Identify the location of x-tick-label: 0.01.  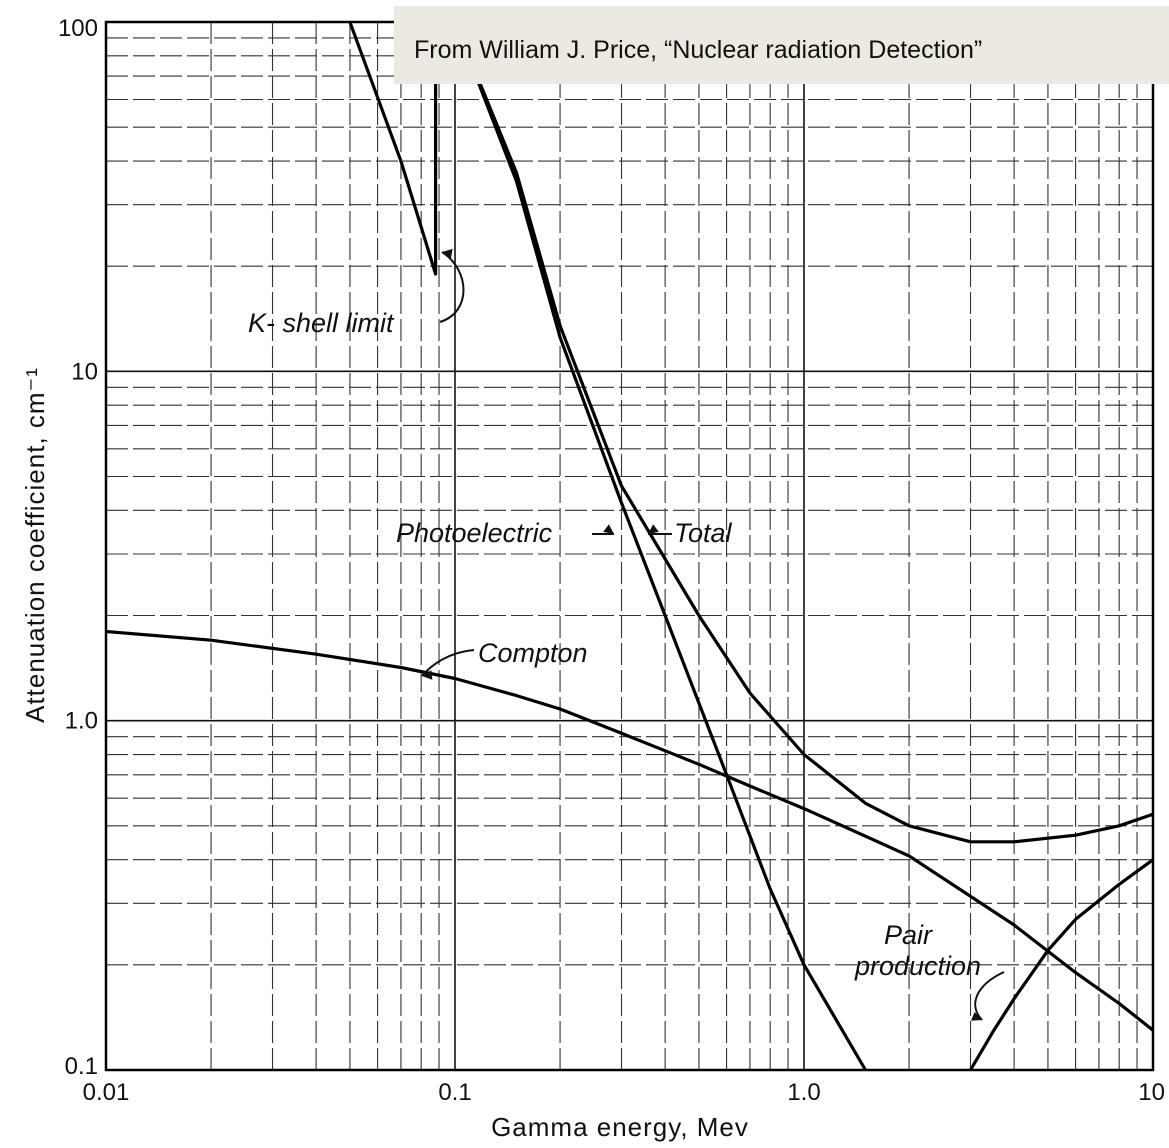
(106, 1092).